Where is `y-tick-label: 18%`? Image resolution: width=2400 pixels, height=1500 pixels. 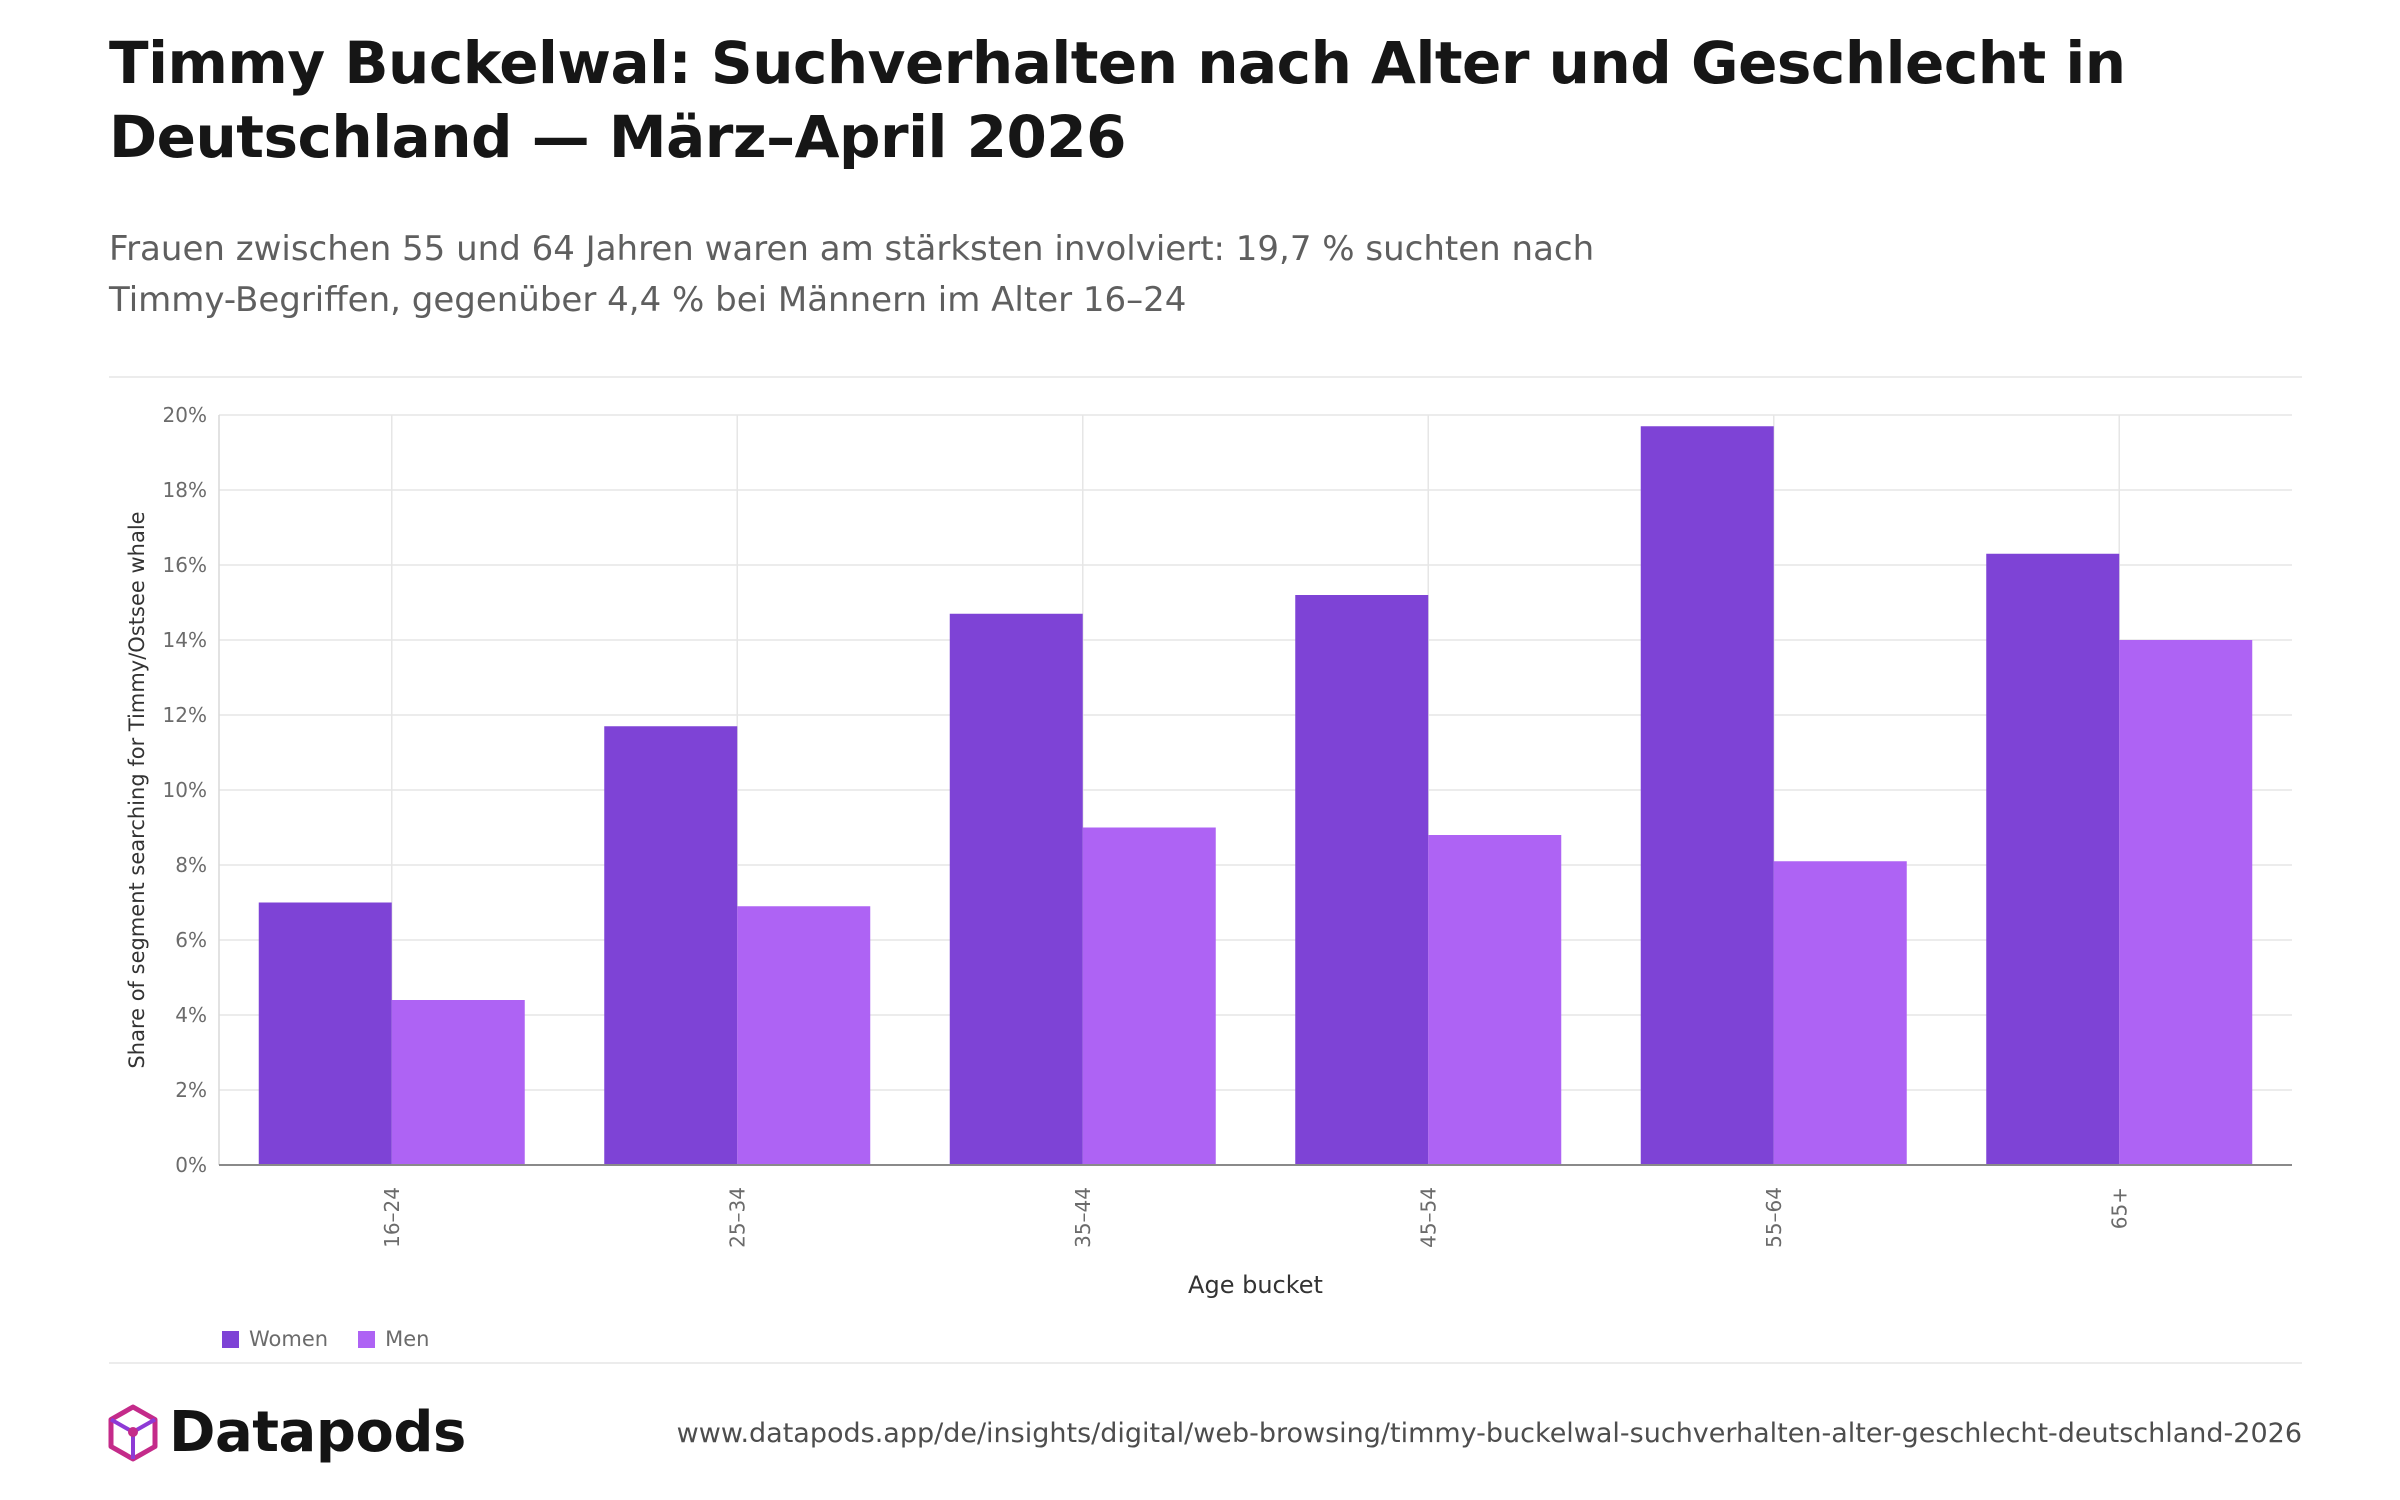
y-tick-label: 18% is located at coordinates (185, 490).